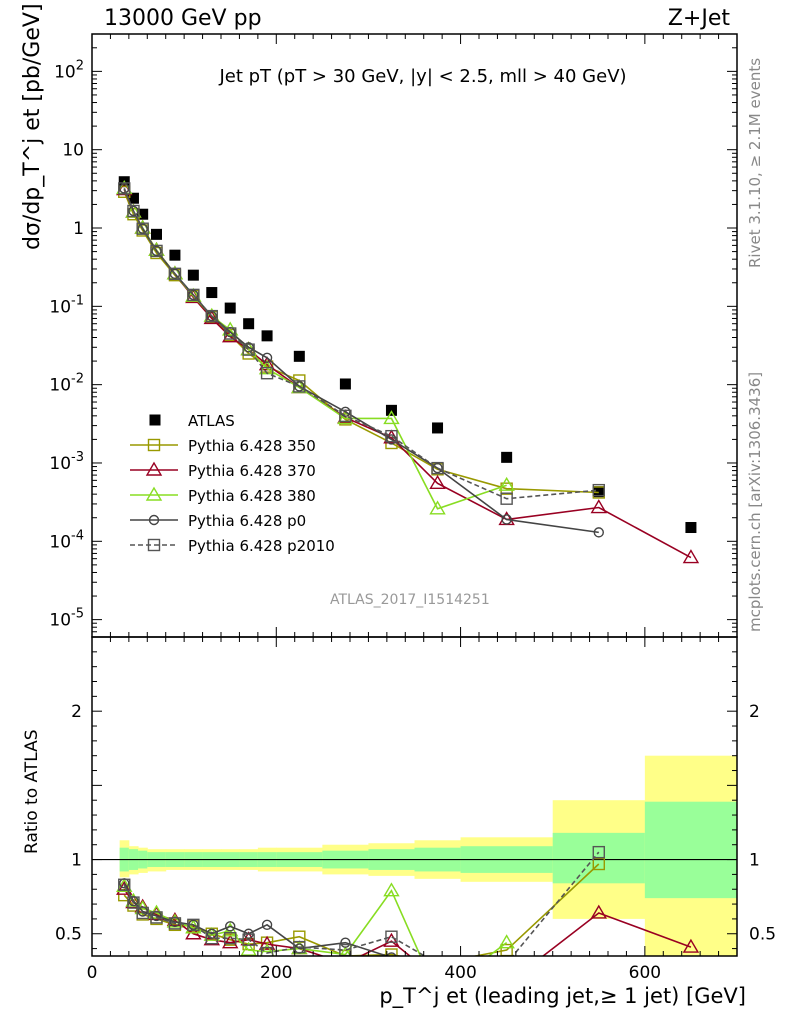 The width and height of the screenshot is (786, 1024). What do you see at coordinates (92, 973) in the screenshot?
I see `x-tick-label: 0` at bounding box center [92, 973].